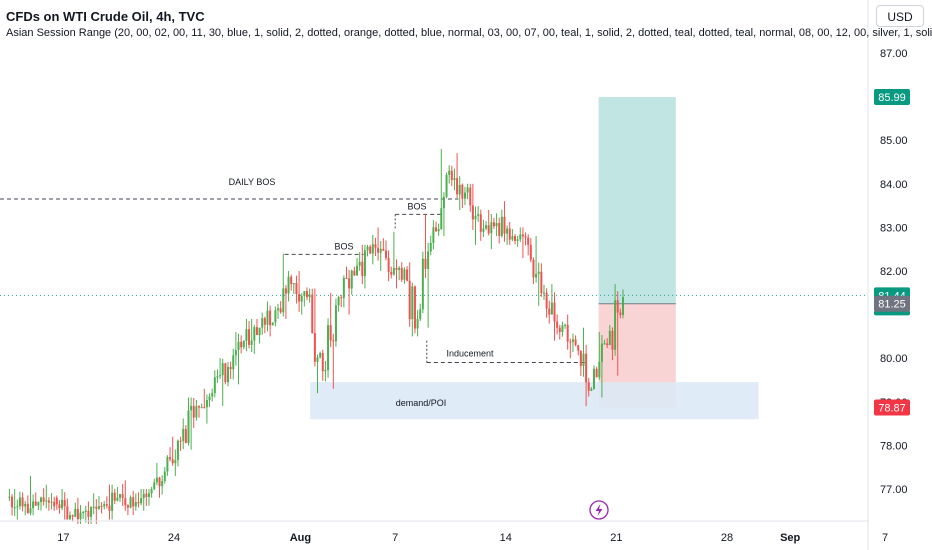 The width and height of the screenshot is (932, 550). I want to click on y-tick-label: 85.00, so click(894, 141).